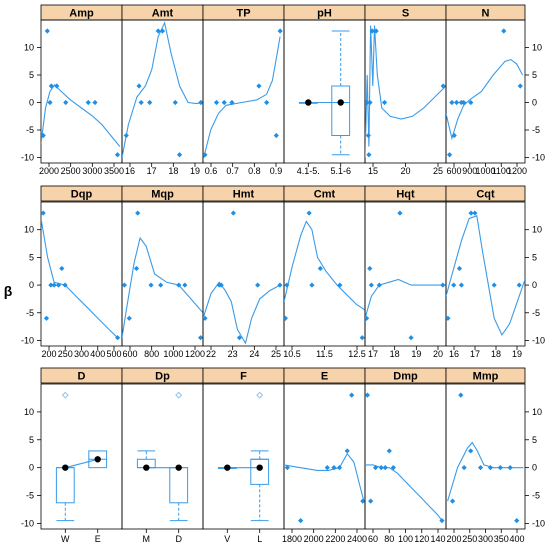 This screenshot has width=552, height=557. Describe the element at coordinates (405, 195) in the screenshot. I see `panel-title: Hqt` at that location.